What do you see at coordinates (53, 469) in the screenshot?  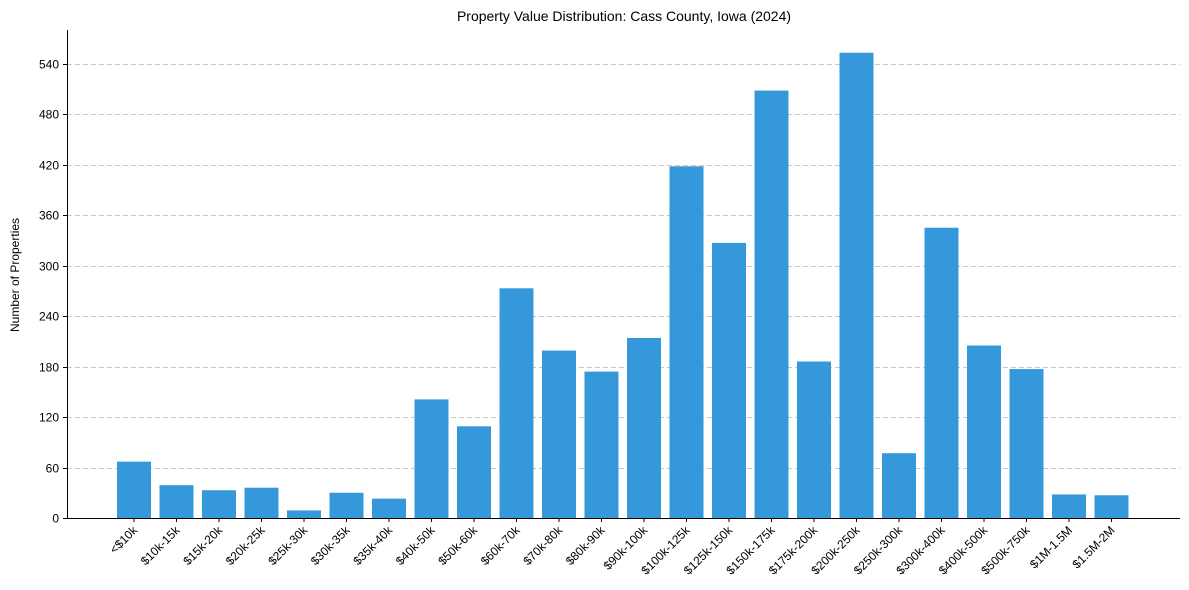 I see `y-tick-label: 60` at bounding box center [53, 469].